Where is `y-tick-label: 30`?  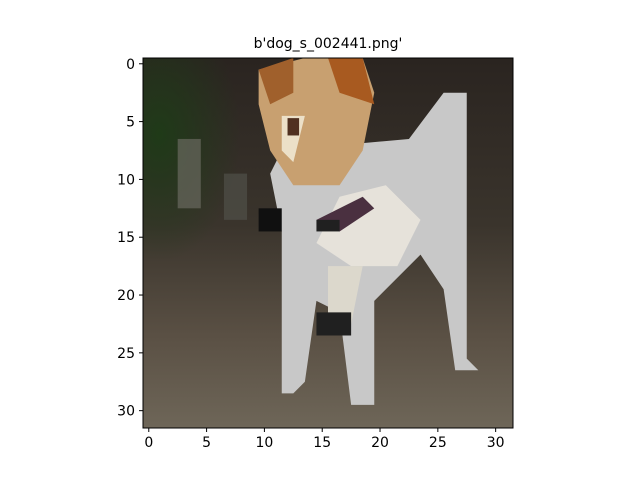 y-tick-label: 30 is located at coordinates (126, 412).